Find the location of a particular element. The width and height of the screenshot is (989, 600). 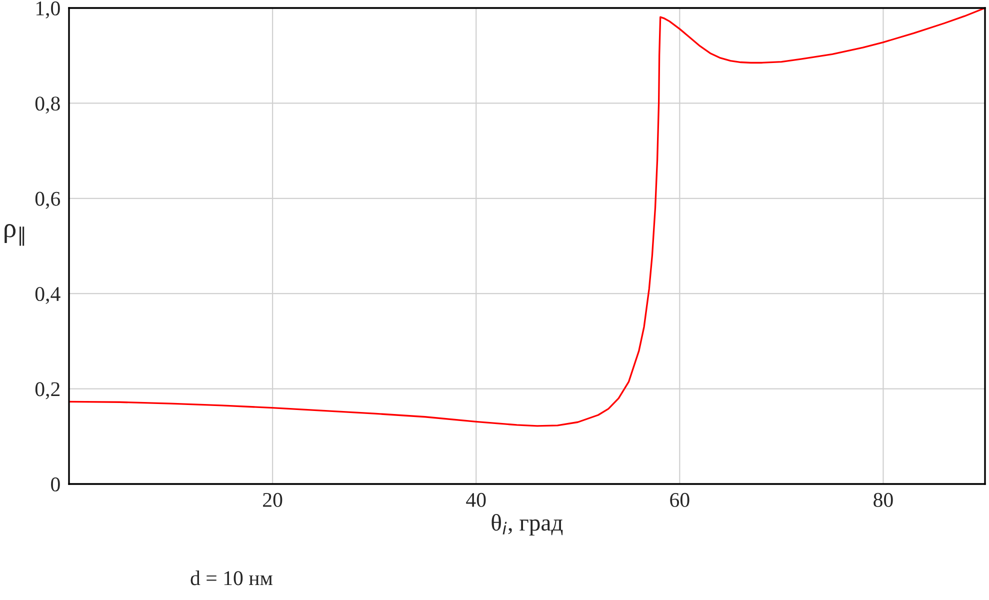

text: d = 10 нм is located at coordinates (231, 578).